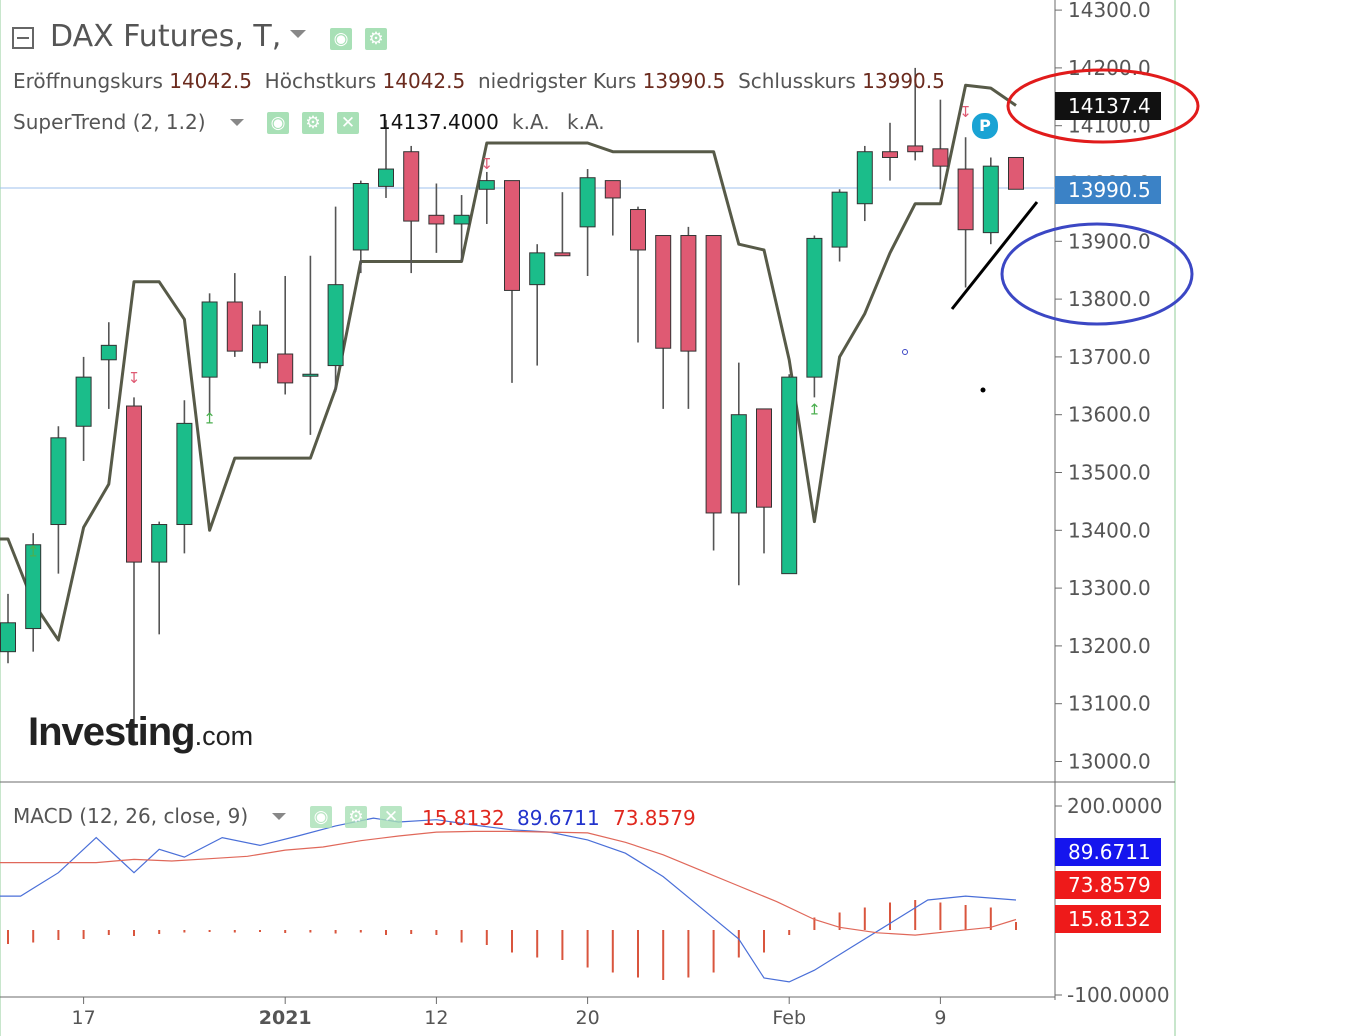 This screenshot has width=1346, height=1036. I want to click on price-tick-label: 13700.0, so click(1109, 357).